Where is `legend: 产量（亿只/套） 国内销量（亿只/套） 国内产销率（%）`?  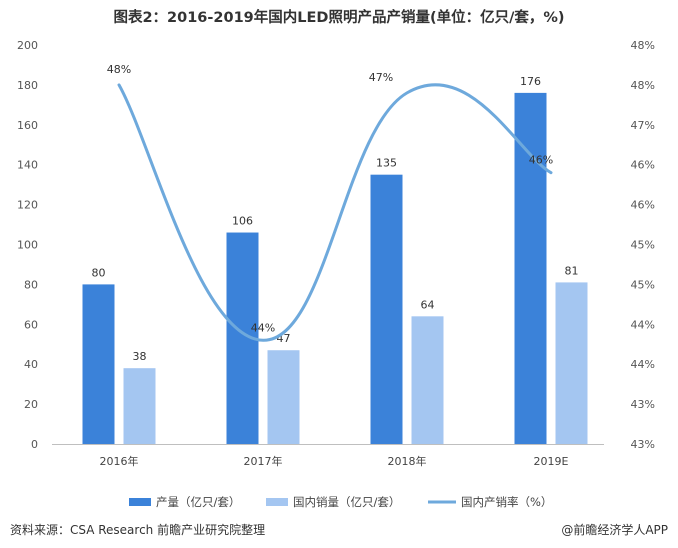 legend: 产量（亿只/套） 国内销量（亿只/套） 国内产销率（%） is located at coordinates (340, 502).